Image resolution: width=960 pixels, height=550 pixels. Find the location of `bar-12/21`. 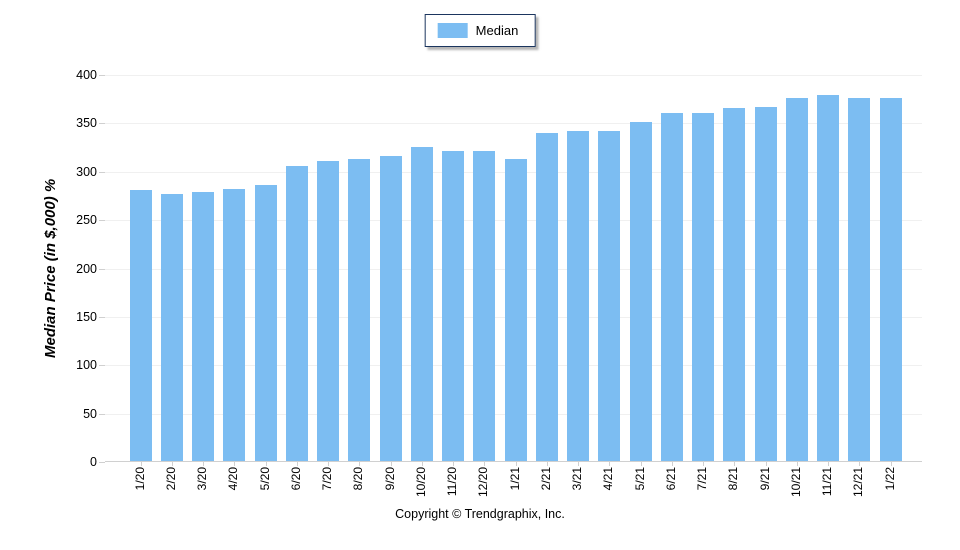

bar-12/21 is located at coordinates (859, 279).